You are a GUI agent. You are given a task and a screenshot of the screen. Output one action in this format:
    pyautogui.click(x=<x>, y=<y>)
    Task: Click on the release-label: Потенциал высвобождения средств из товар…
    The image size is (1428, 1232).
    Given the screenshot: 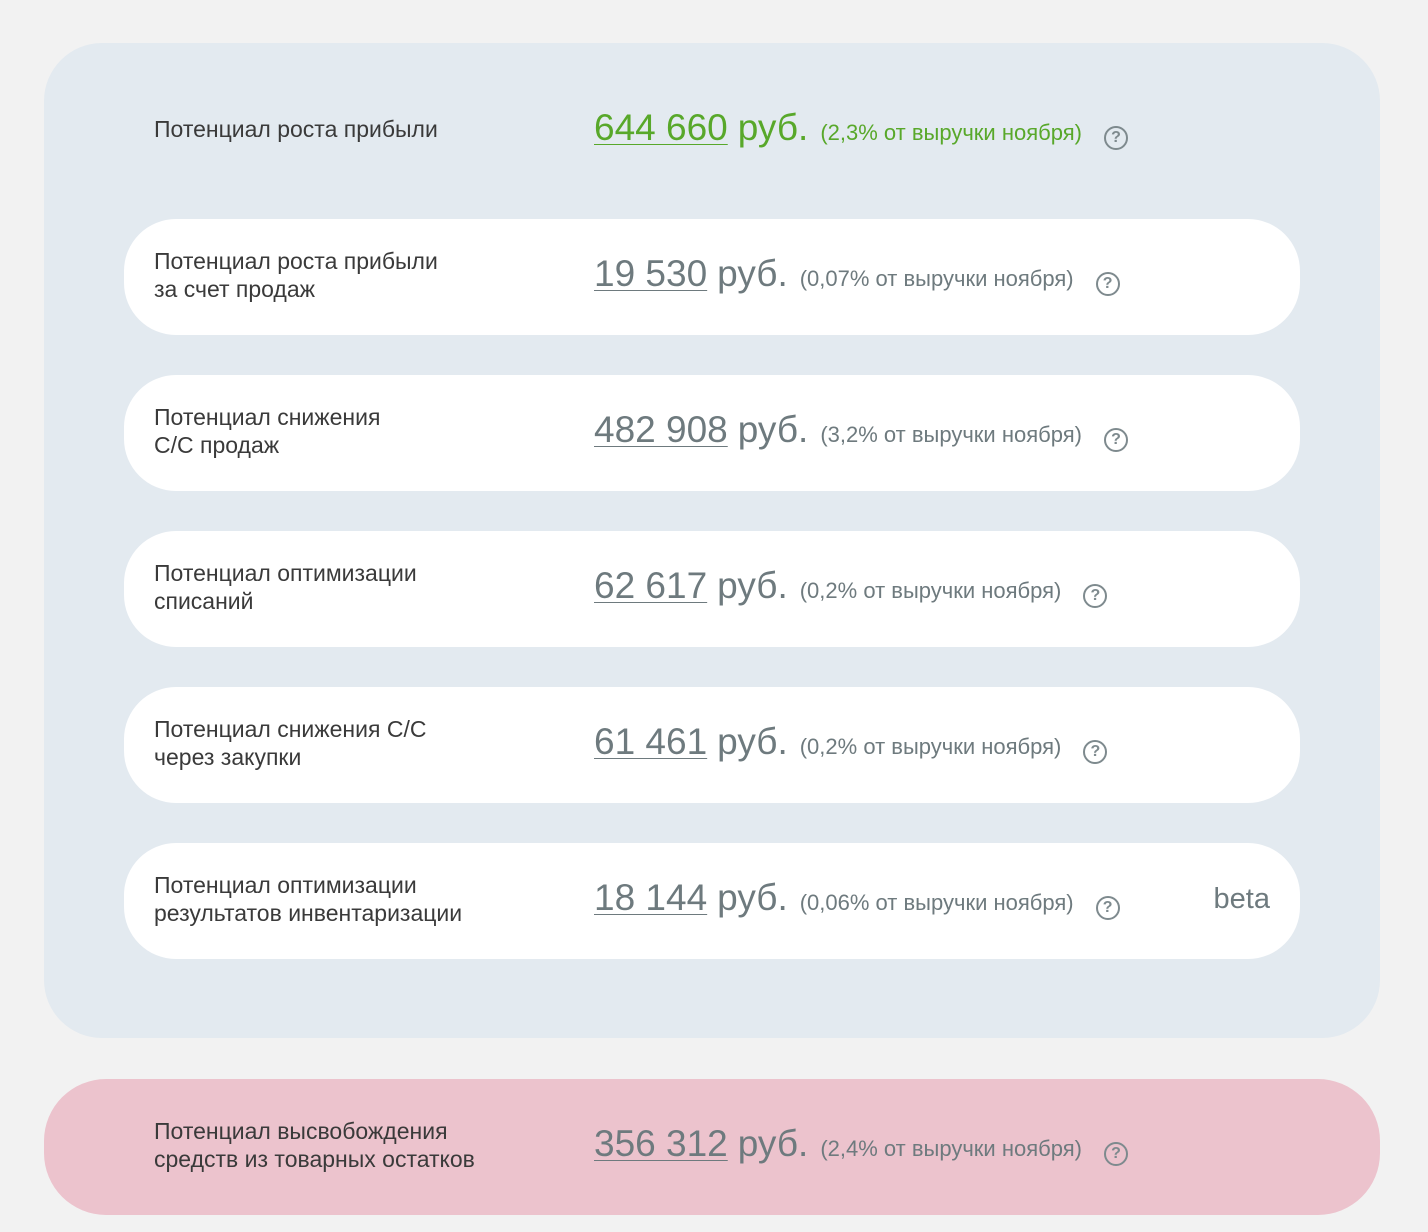 What is the action you would take?
    pyautogui.click(x=314, y=1145)
    